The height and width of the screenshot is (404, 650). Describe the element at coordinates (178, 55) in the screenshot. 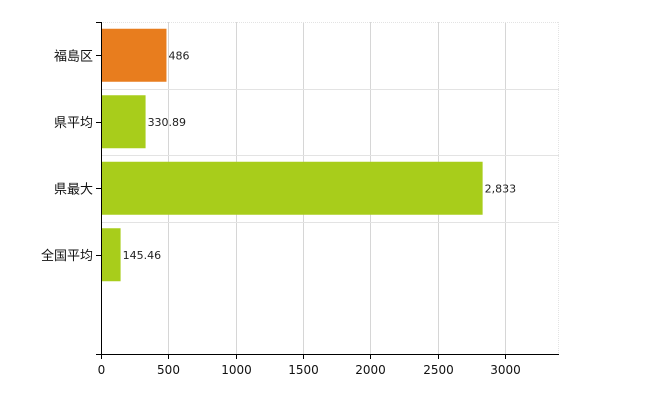

I see `data-label-1: 486` at that location.